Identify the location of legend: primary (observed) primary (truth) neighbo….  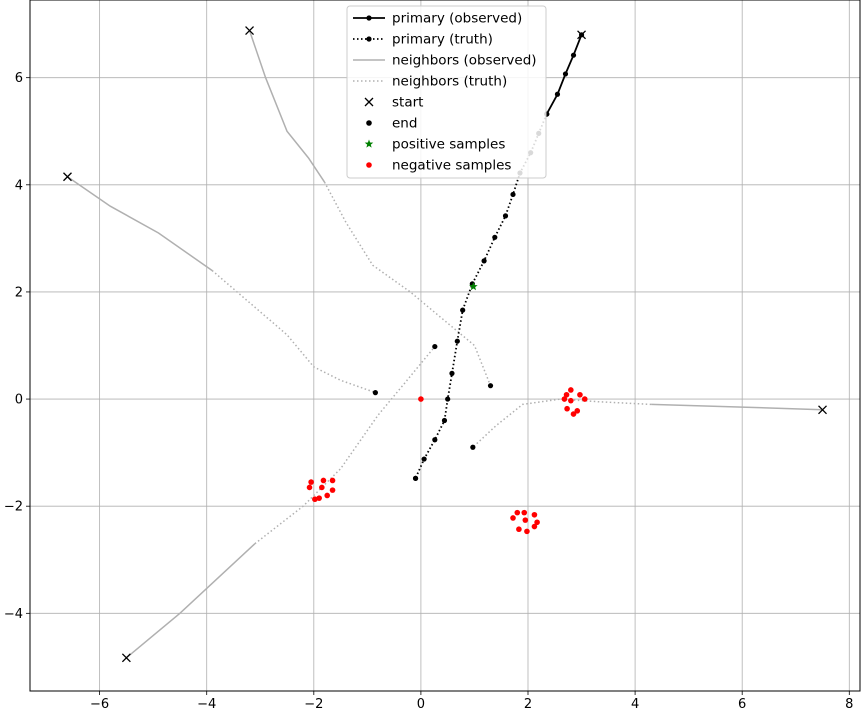
(446, 92).